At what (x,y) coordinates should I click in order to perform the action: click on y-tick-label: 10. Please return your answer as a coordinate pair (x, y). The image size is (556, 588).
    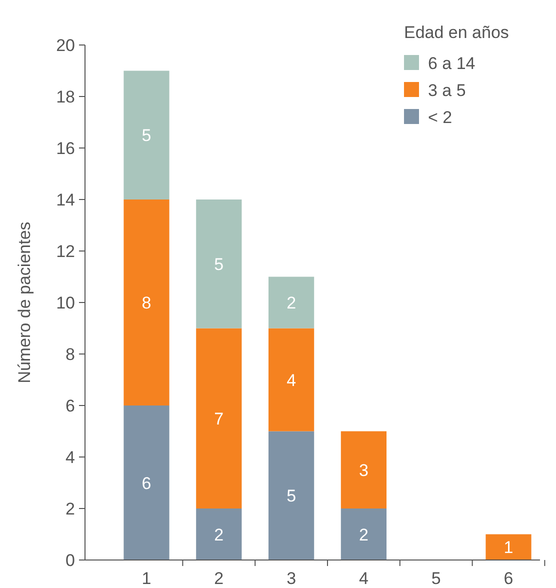
    Looking at the image, I should click on (65, 303).